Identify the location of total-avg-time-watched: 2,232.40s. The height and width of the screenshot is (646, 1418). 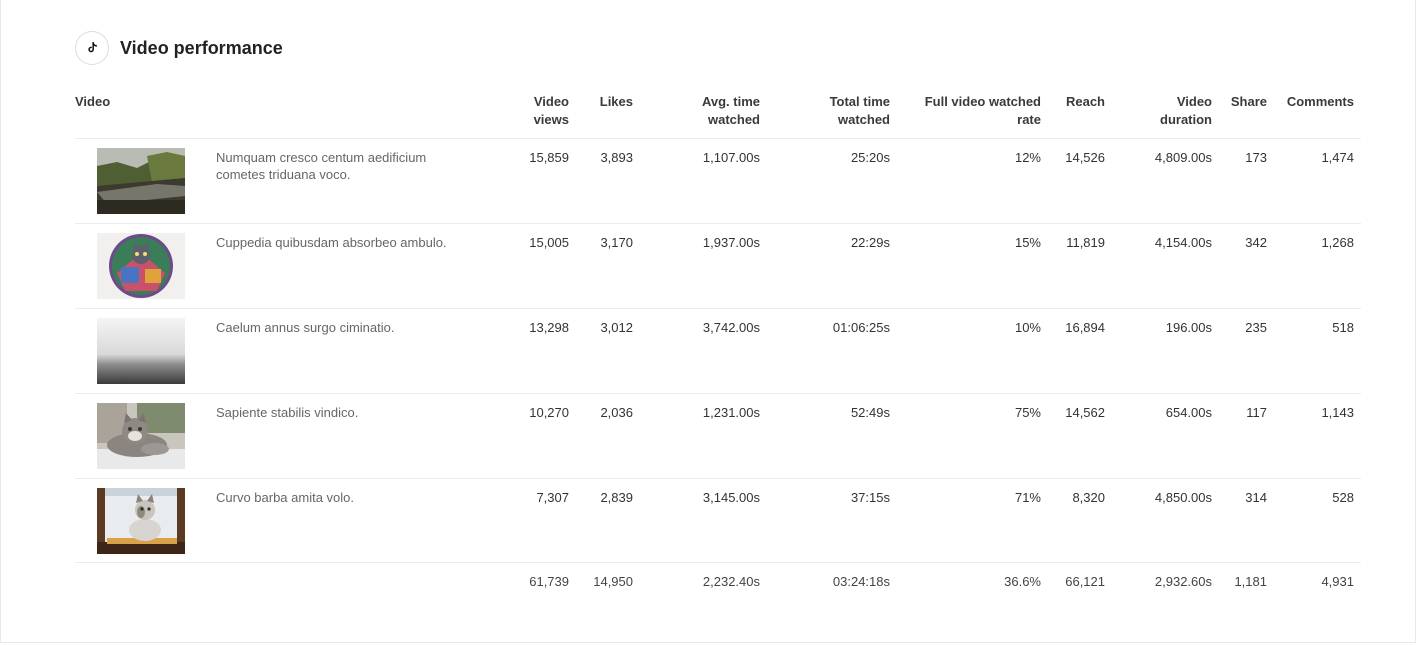
(731, 581).